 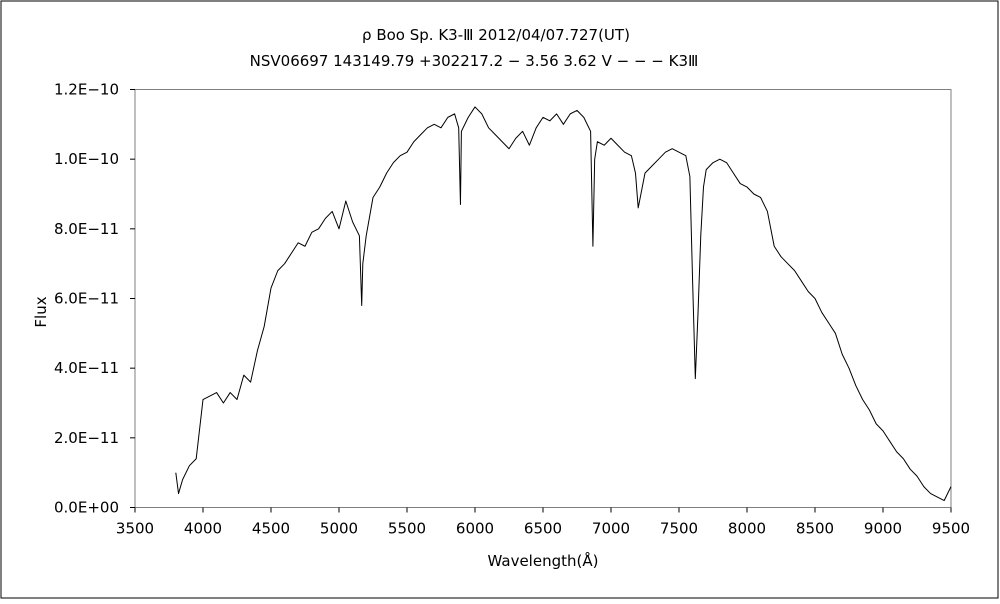 What do you see at coordinates (815, 529) in the screenshot?
I see `x-tick-label: 8500` at bounding box center [815, 529].